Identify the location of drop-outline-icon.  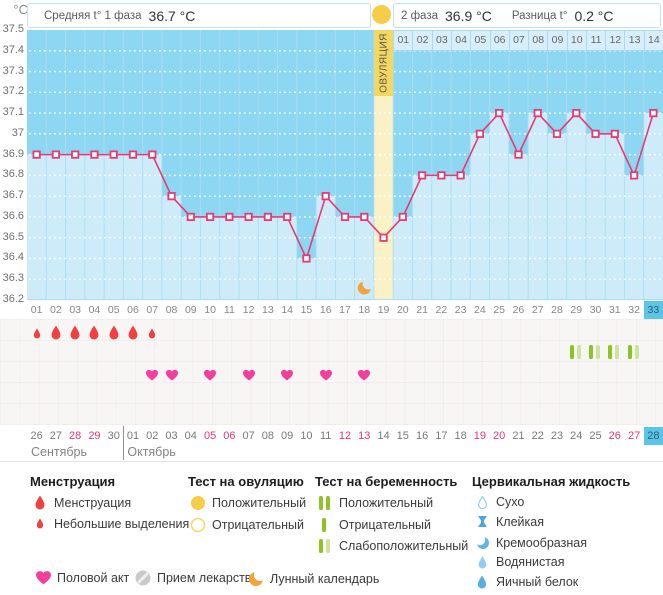
(482, 502).